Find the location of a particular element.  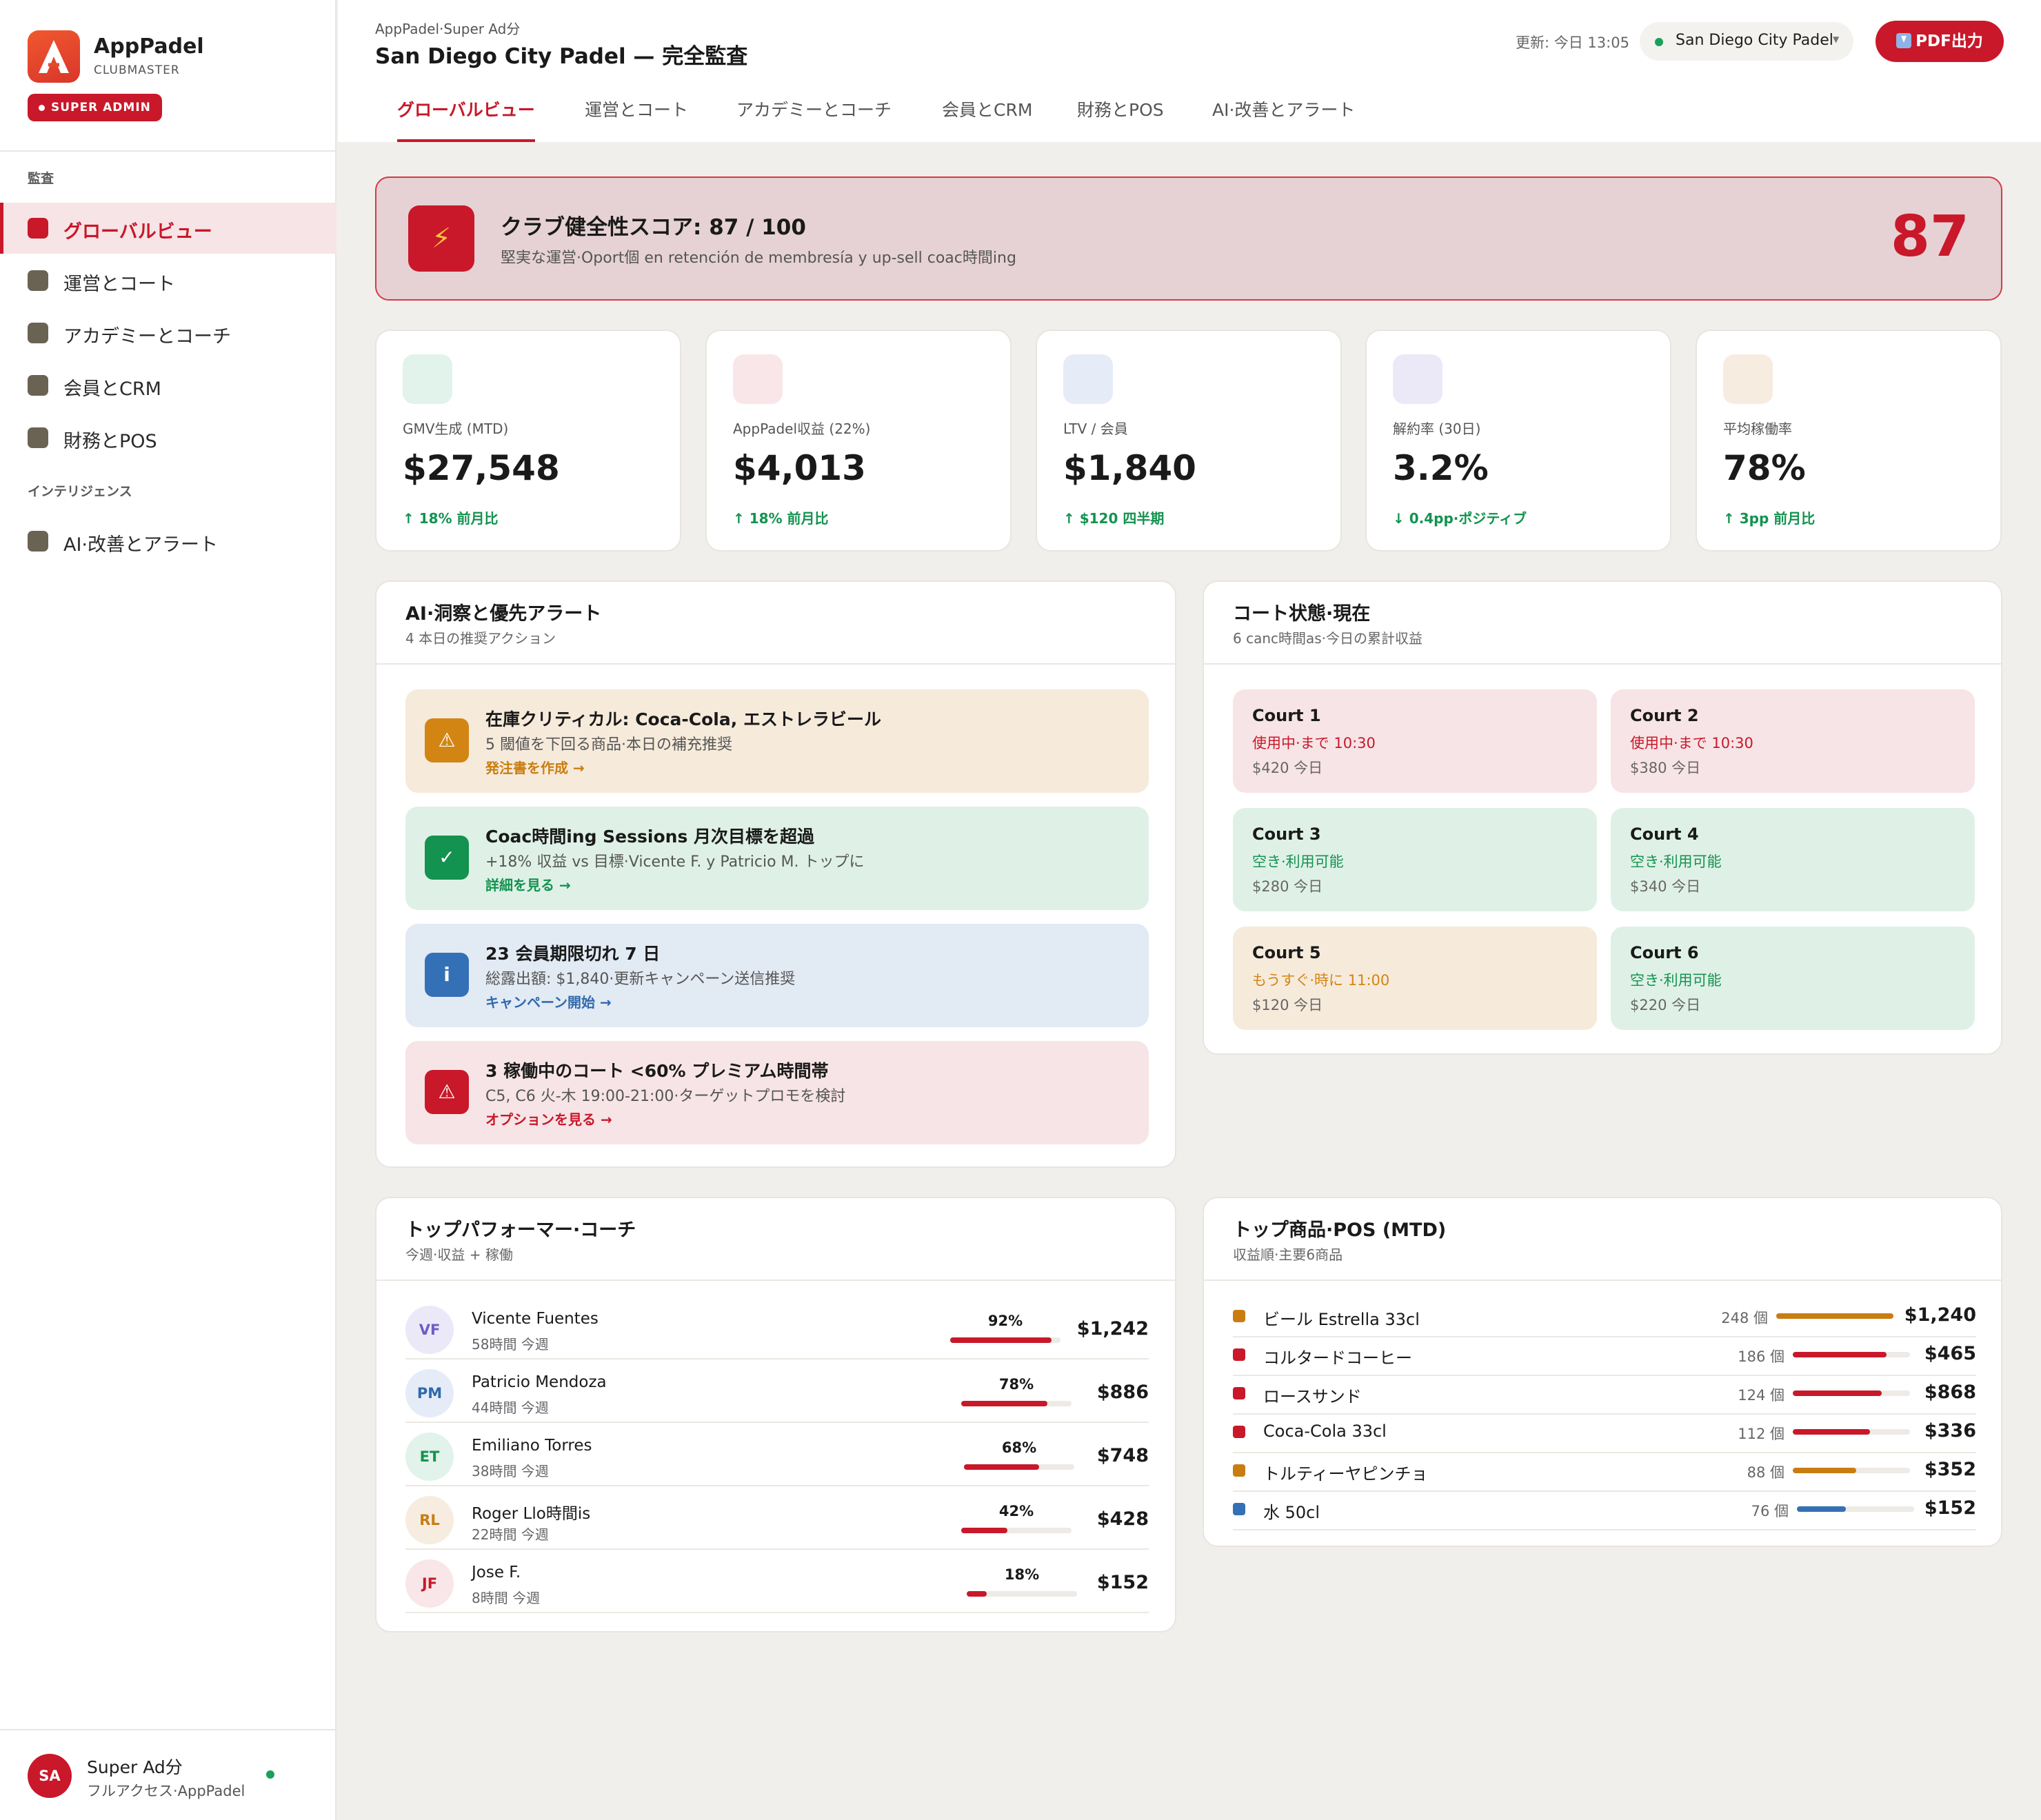

online-status-dot is located at coordinates (270, 1775).